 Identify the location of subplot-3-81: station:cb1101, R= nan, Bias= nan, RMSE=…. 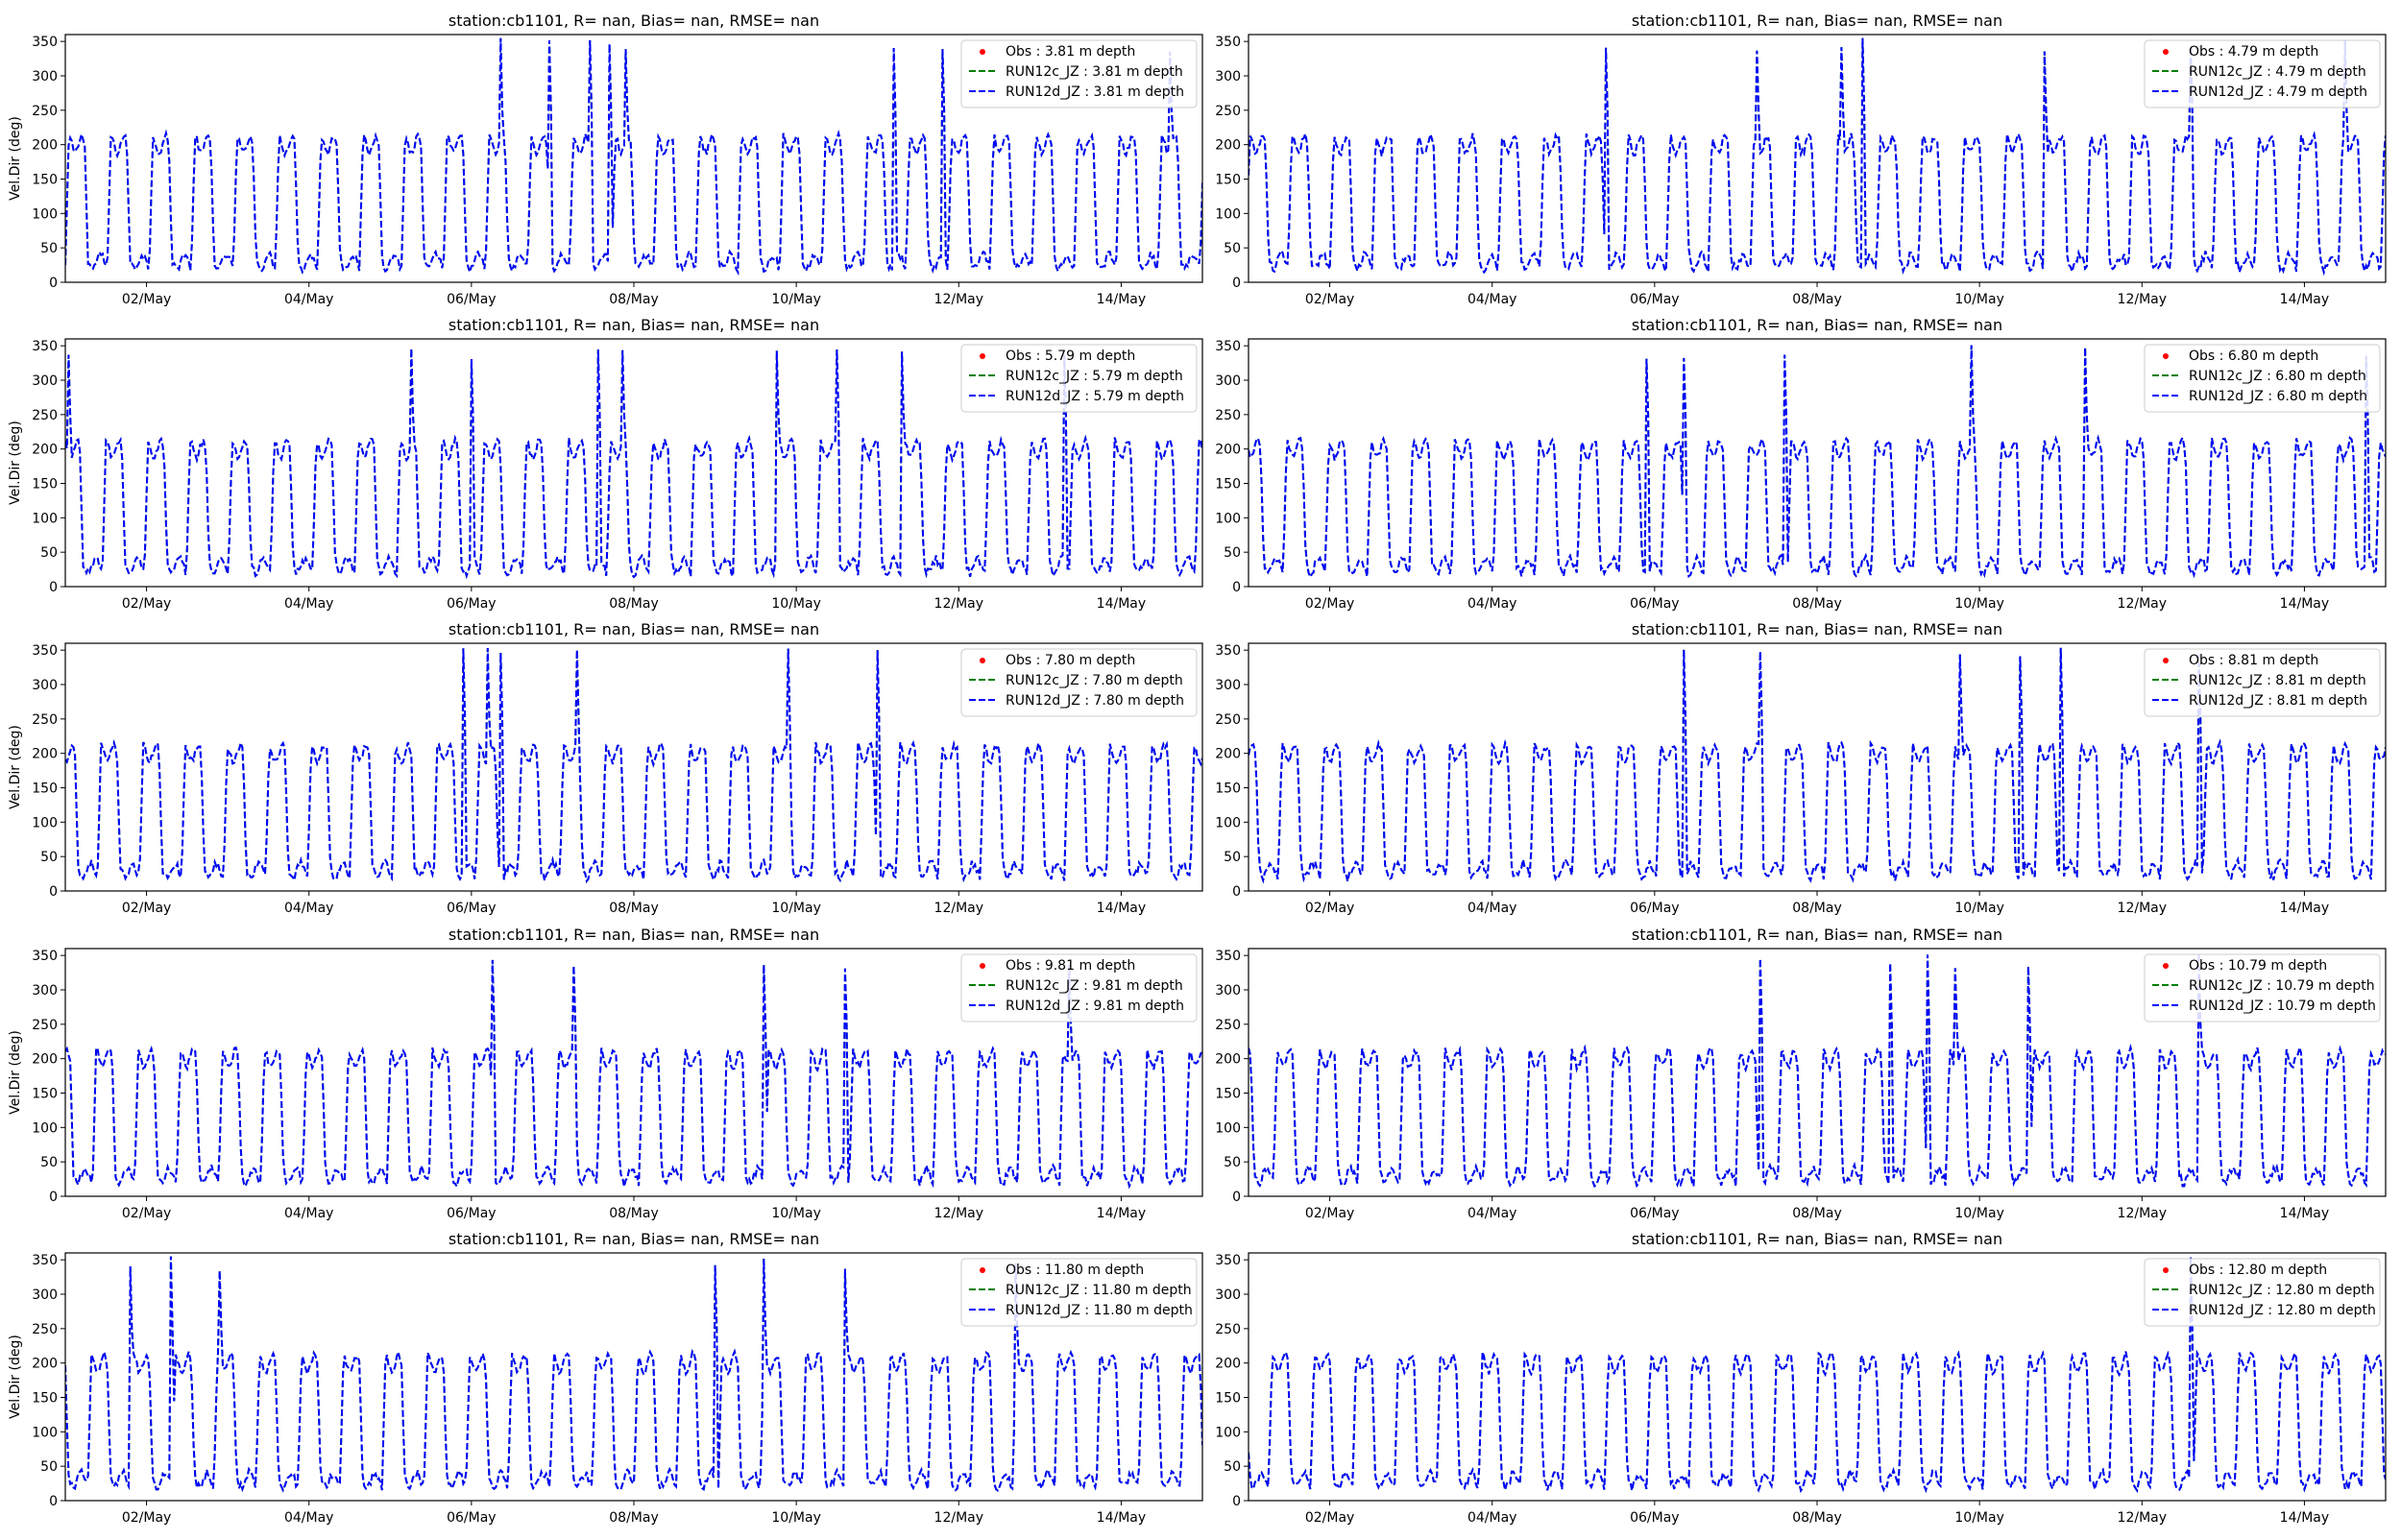
(606, 159).